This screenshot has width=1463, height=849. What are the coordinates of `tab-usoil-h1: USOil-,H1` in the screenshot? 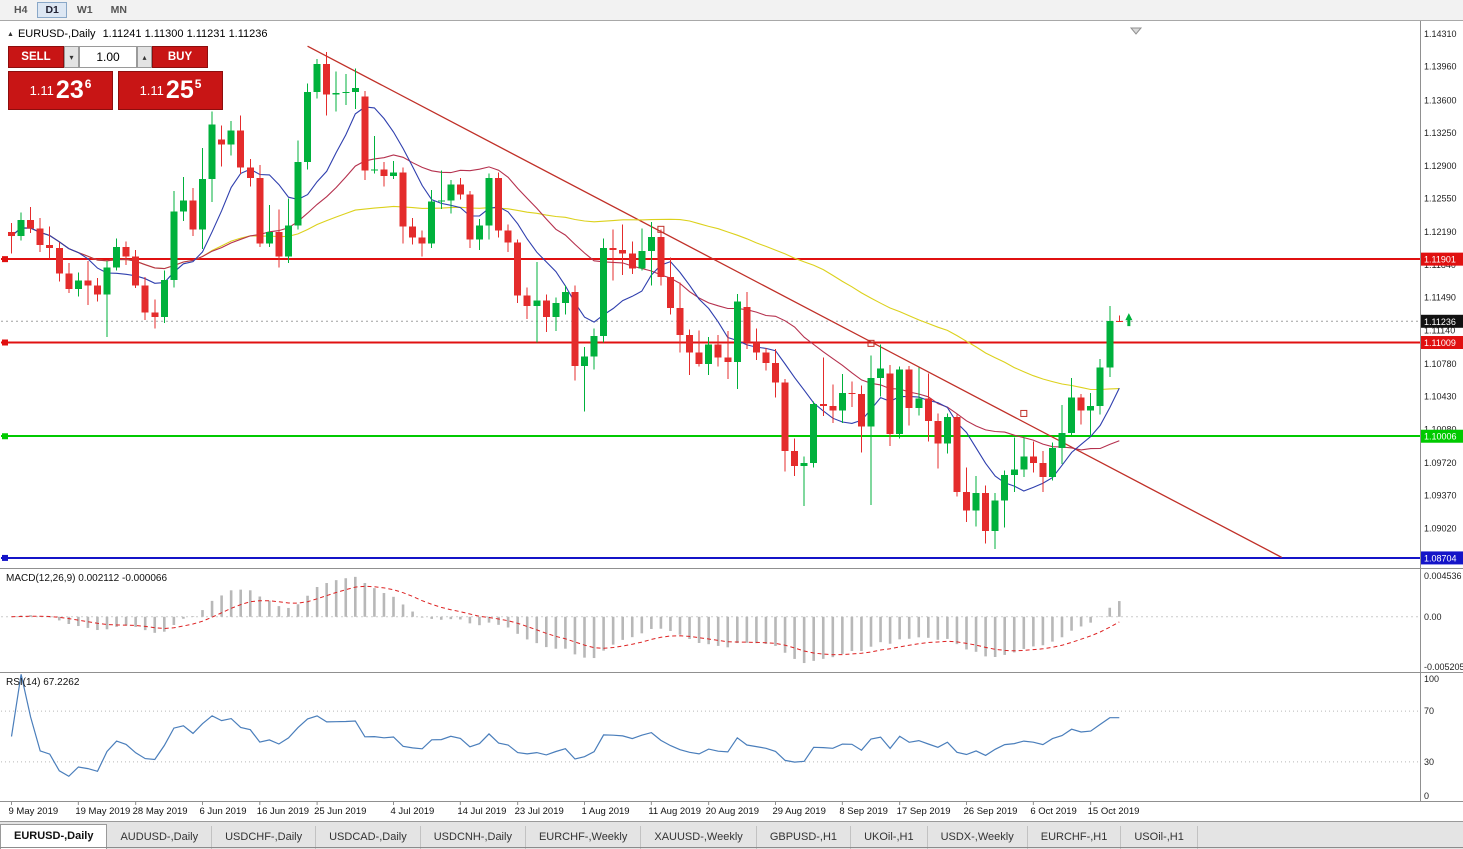 It's located at (1159, 837).